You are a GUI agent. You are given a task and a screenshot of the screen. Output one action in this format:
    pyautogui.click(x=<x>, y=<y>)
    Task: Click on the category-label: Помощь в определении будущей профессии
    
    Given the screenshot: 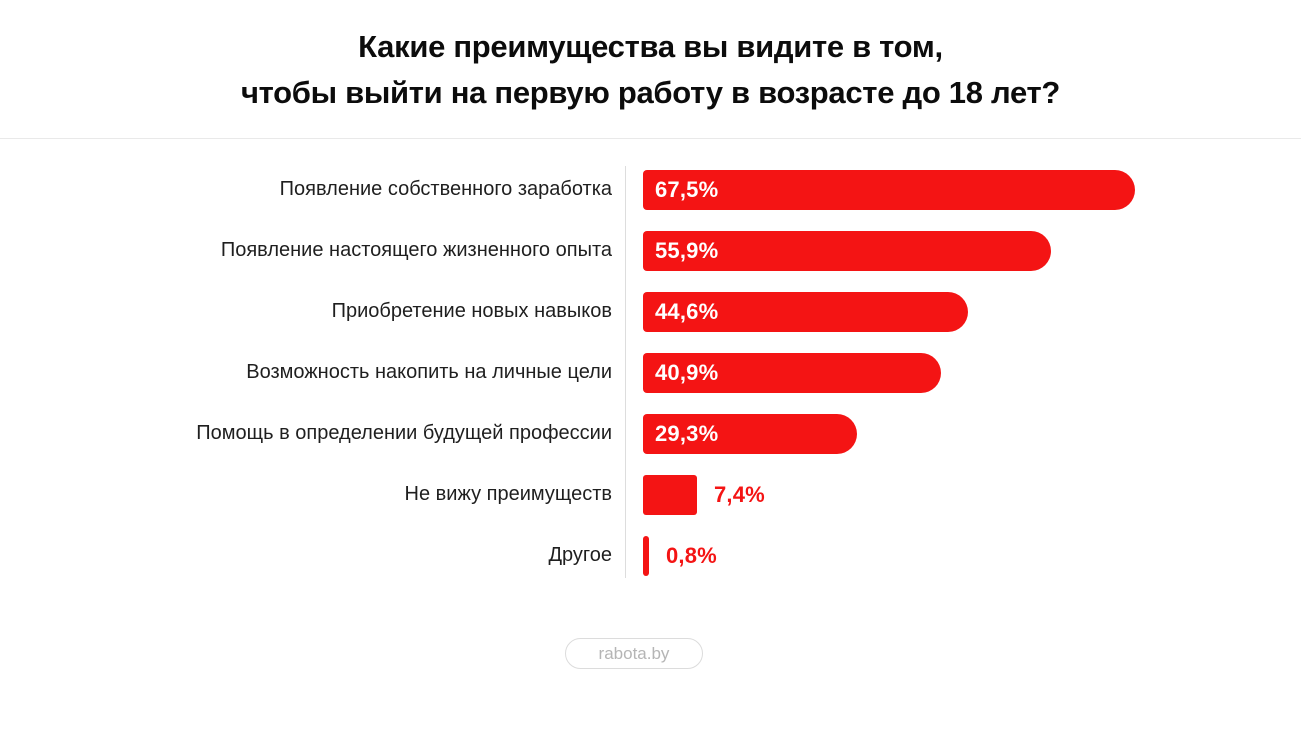 What is the action you would take?
    pyautogui.click(x=404, y=433)
    